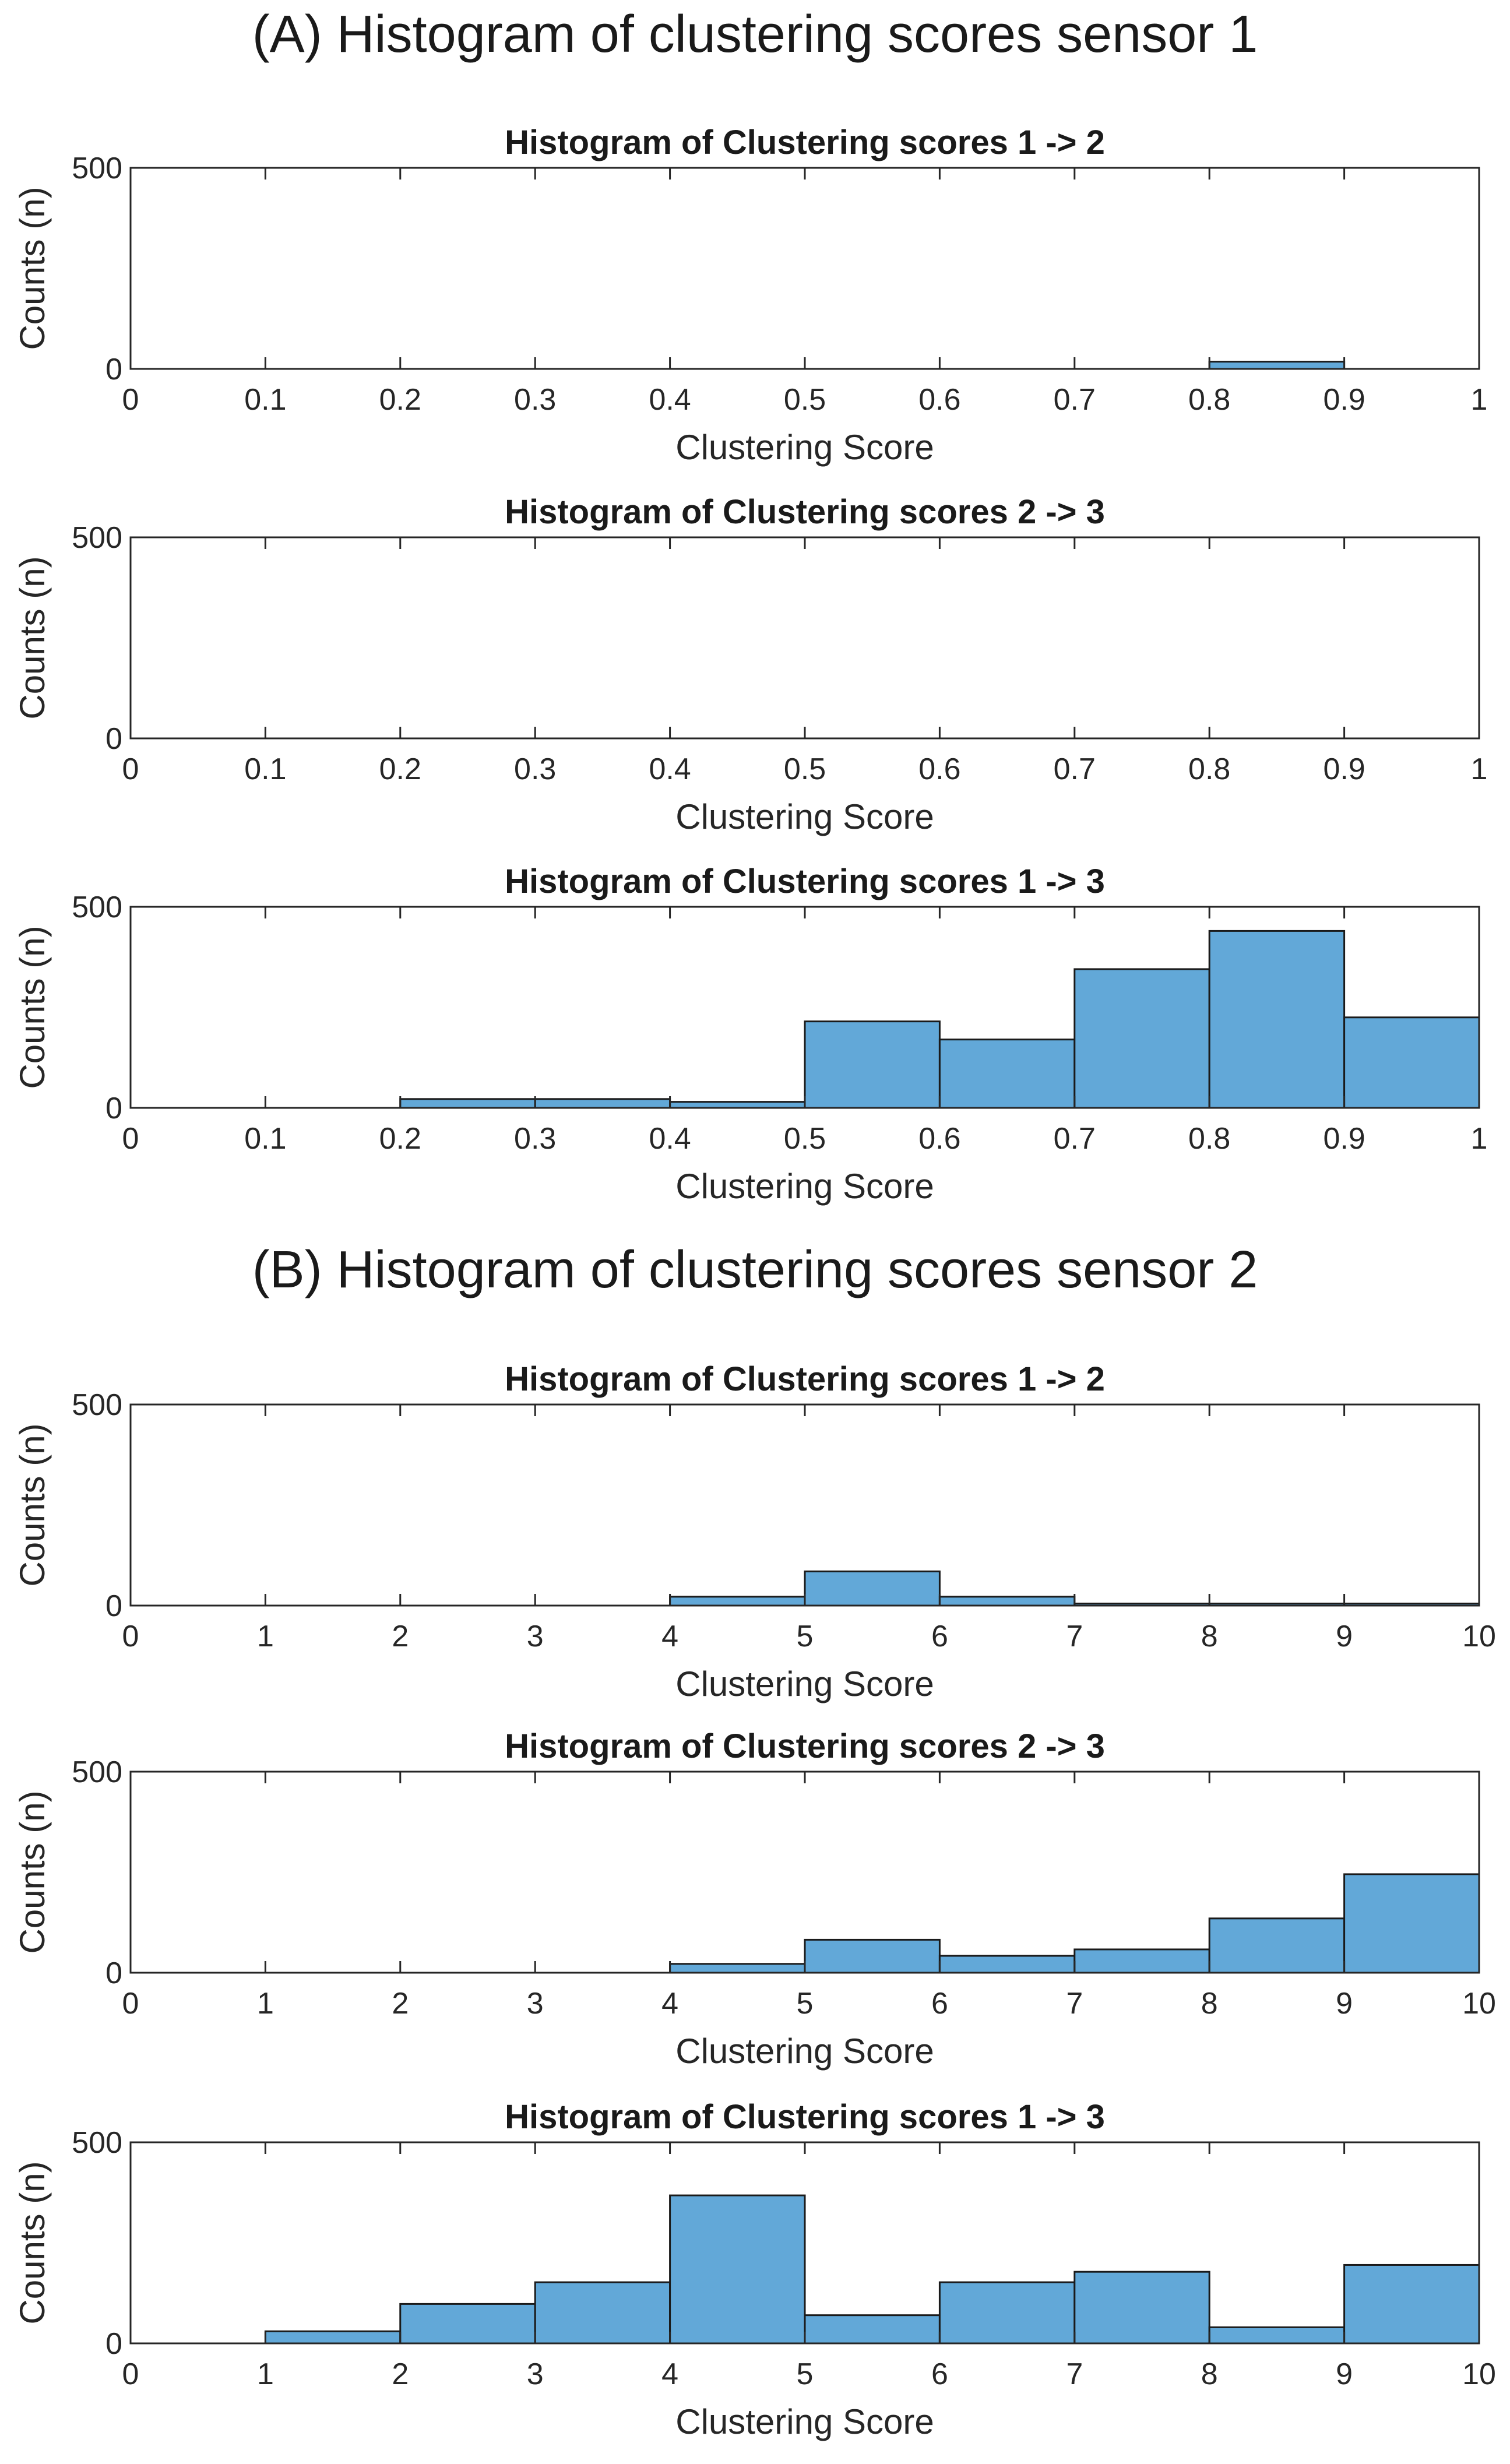  Describe the element at coordinates (805, 2117) in the screenshot. I see `panel-title: Histogram of Clustering scores 1 -> 3` at that location.